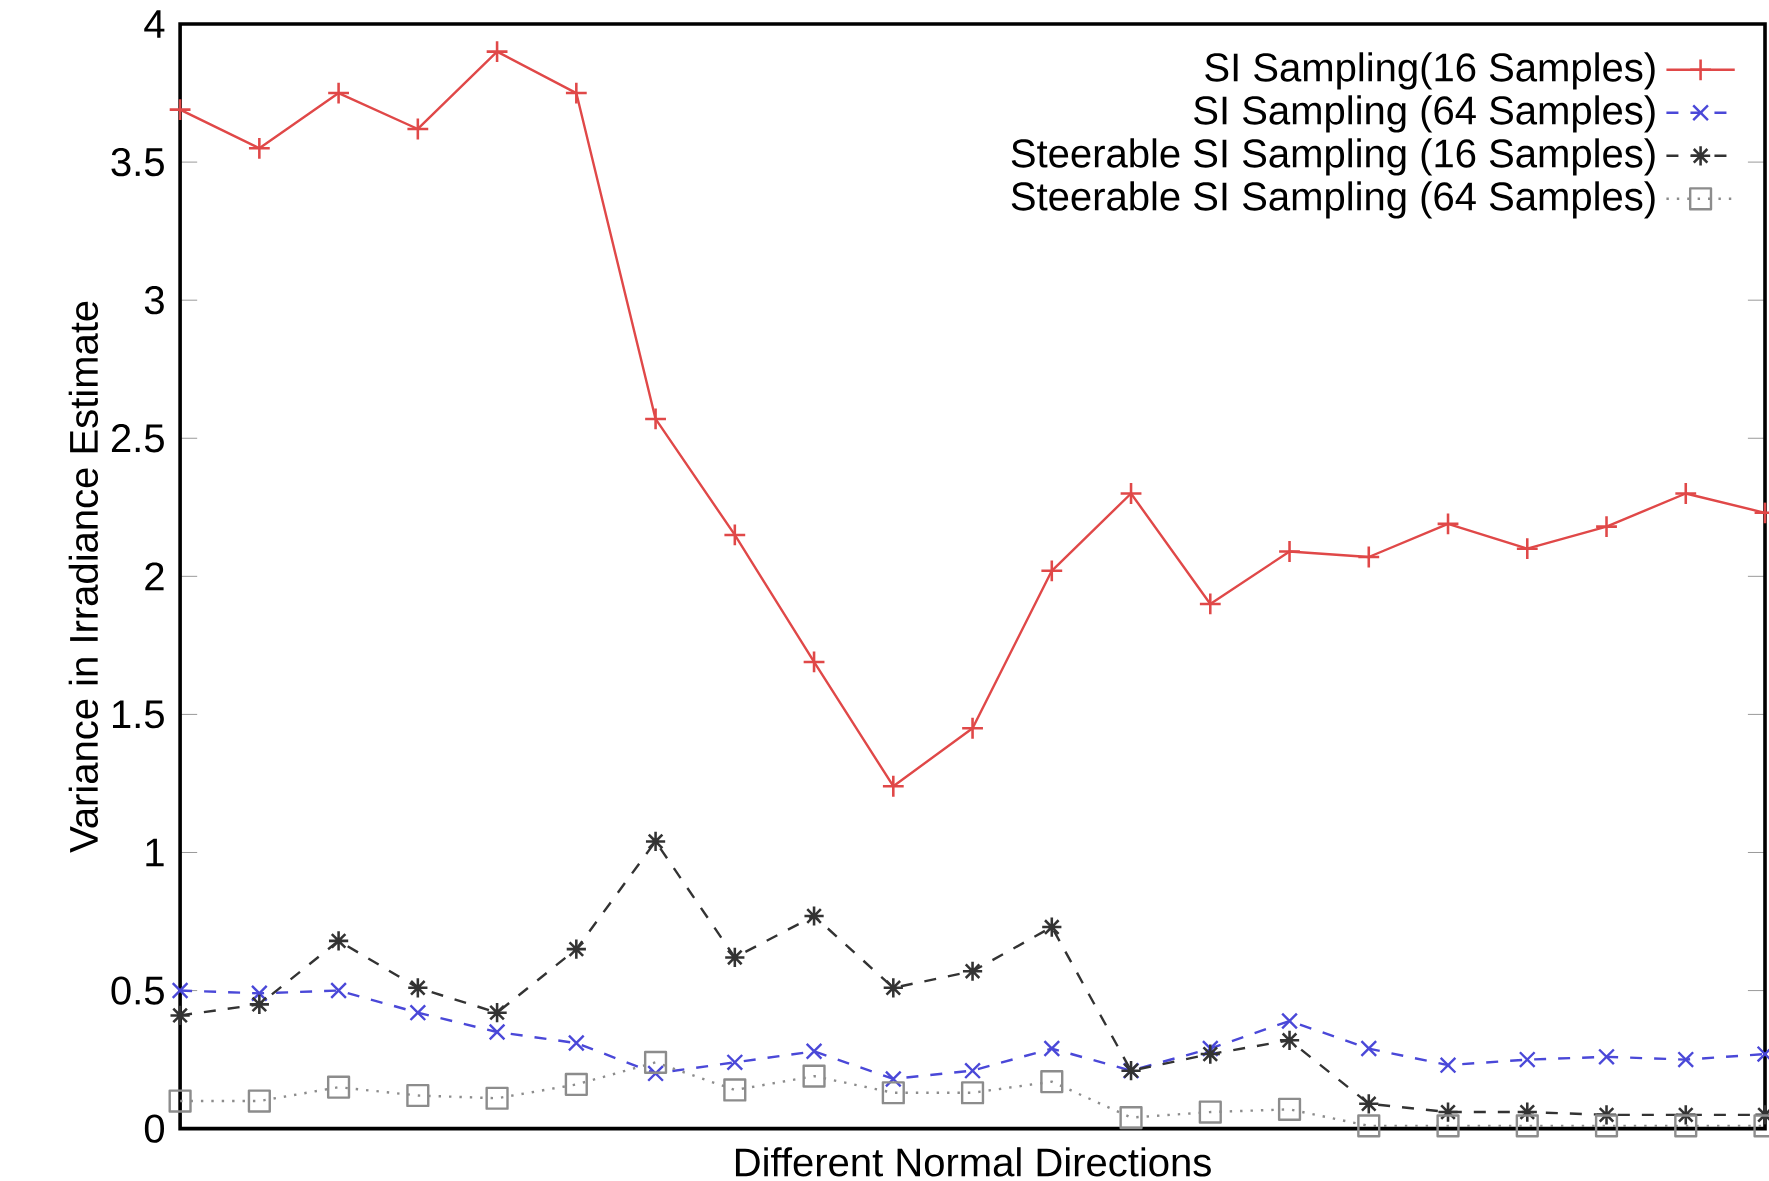  I want to click on y-tick-label: 1.5, so click(138, 714).